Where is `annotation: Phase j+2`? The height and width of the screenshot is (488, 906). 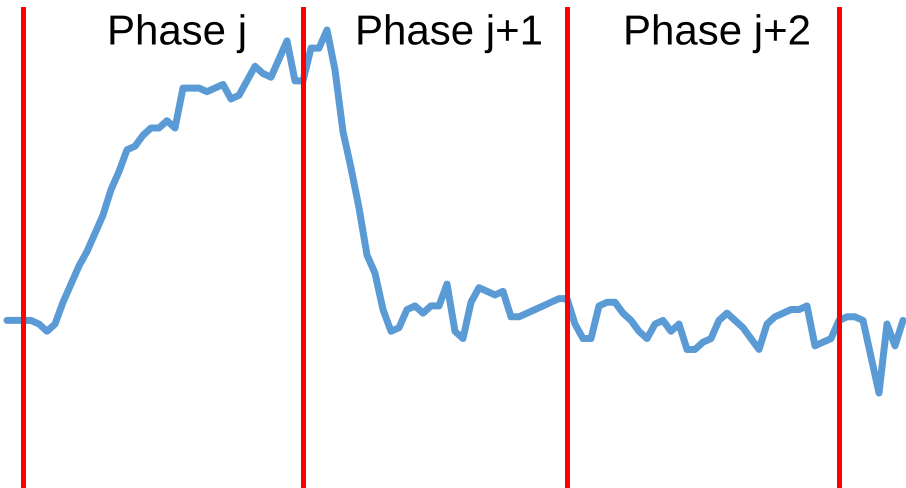
annotation: Phase j+2 is located at coordinates (717, 30).